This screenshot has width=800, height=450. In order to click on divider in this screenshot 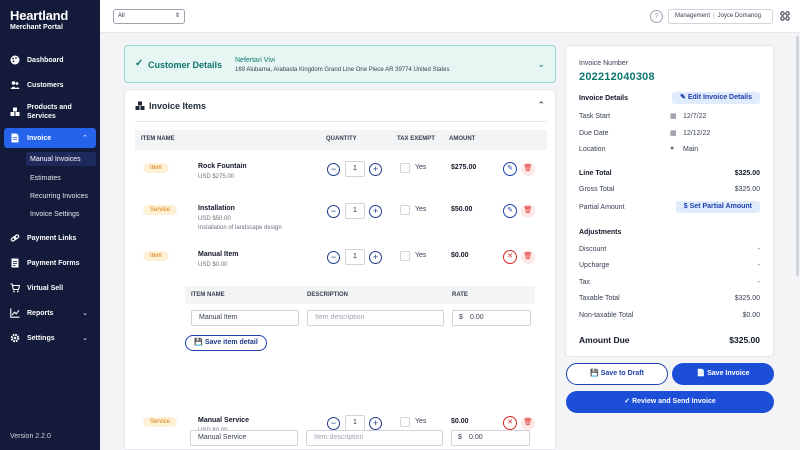, I will do `click(341, 121)`.